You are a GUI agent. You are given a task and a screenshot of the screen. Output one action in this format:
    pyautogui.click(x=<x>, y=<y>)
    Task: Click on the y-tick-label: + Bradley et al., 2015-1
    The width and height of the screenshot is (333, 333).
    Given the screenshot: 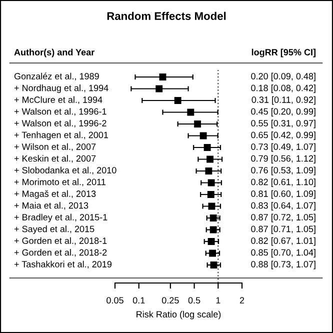 What is the action you would take?
    pyautogui.click(x=61, y=218)
    